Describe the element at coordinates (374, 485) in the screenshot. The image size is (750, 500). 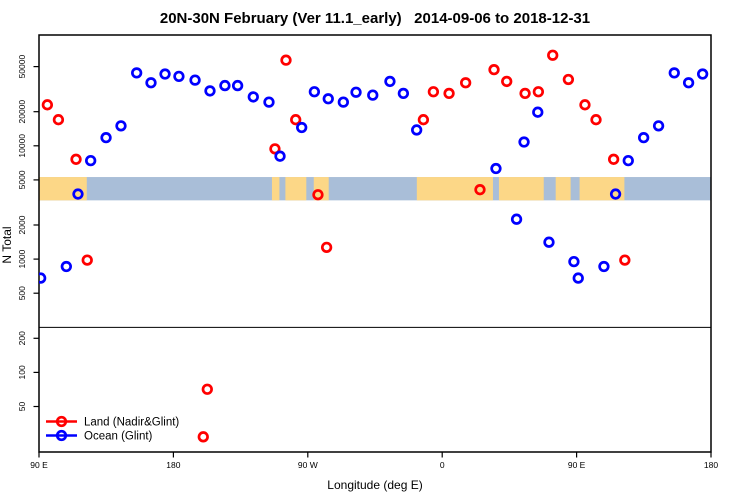
I see `x-axis-title: Longitude (deg E)` at that location.